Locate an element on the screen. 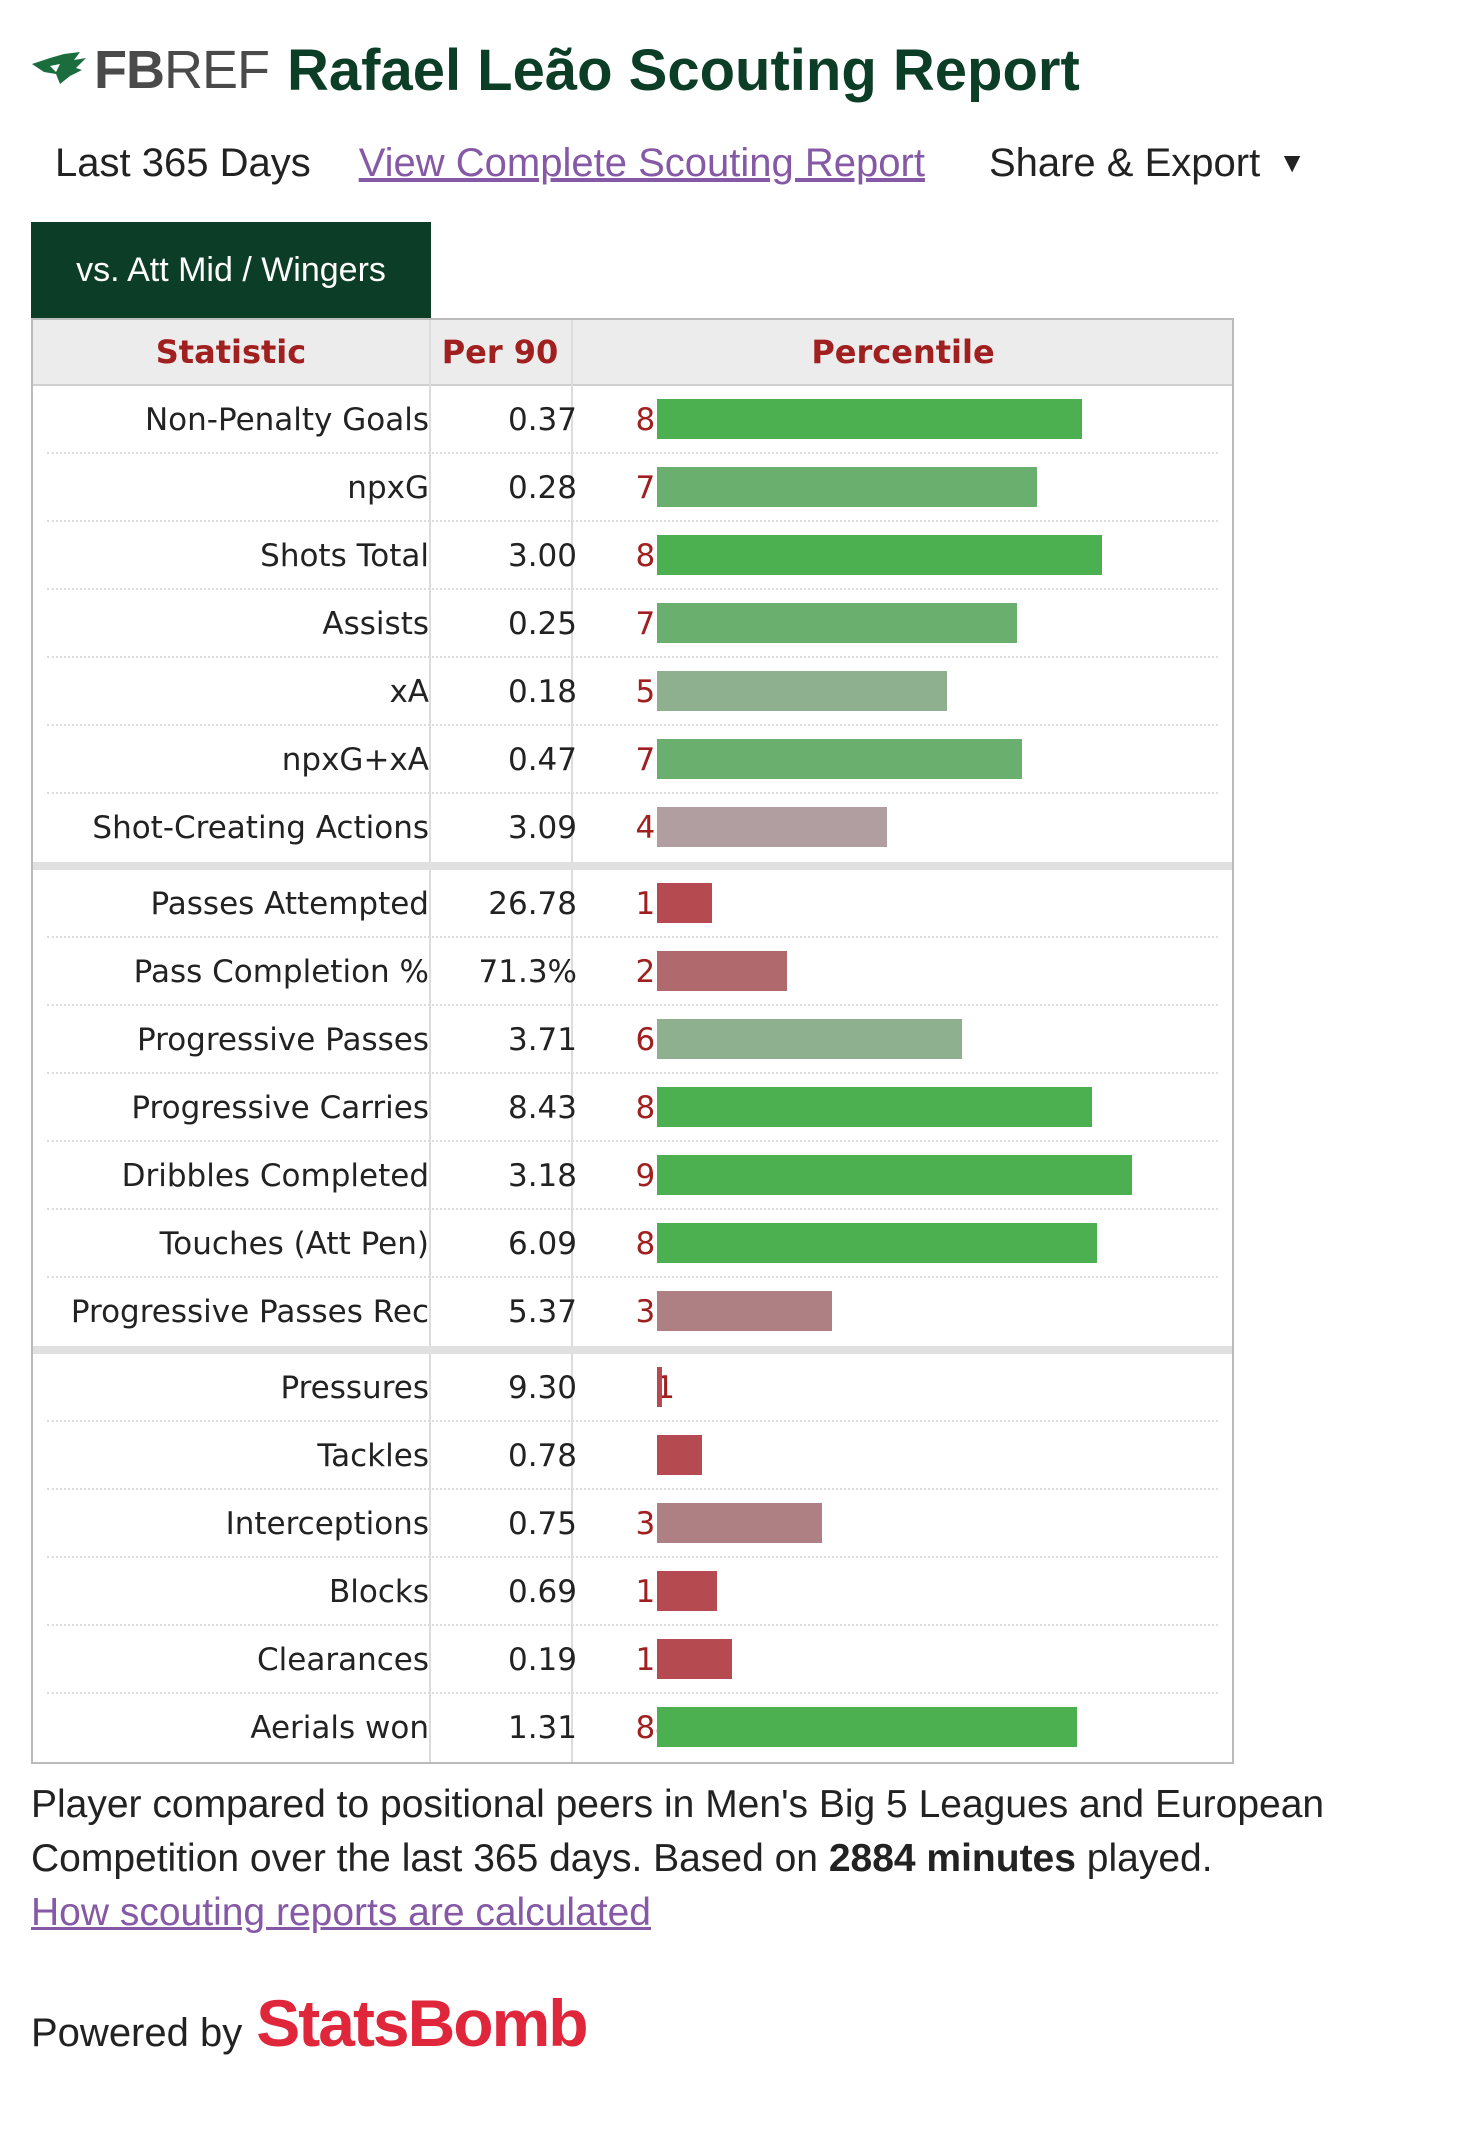 Image resolution: width=1460 pixels, height=2146 pixels. per90-value: 71.3% is located at coordinates (527, 972).